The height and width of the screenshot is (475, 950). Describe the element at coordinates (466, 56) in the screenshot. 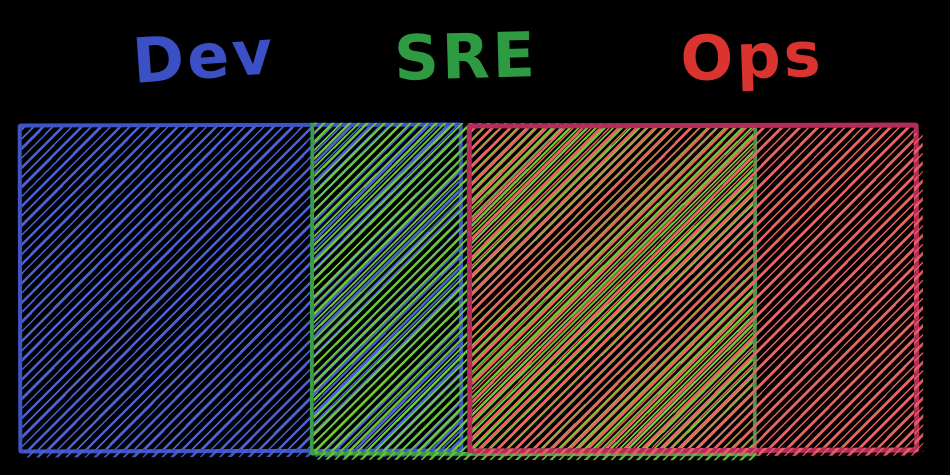

I see `sre-label: SRE` at that location.